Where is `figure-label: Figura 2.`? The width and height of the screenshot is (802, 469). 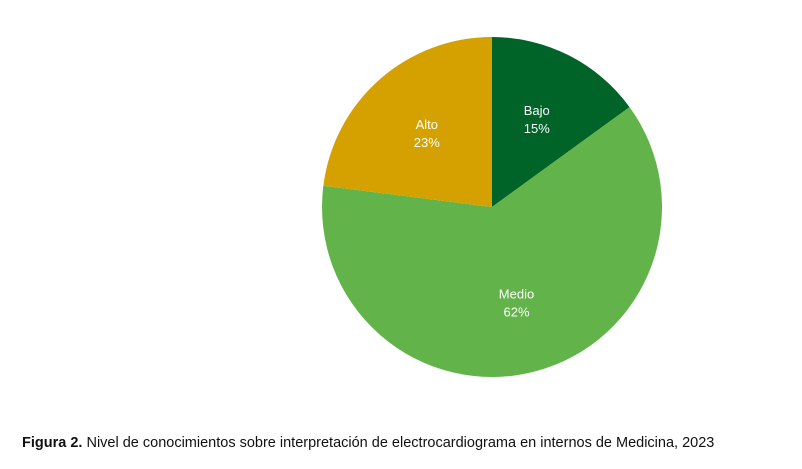
figure-label: Figura 2. is located at coordinates (52, 443).